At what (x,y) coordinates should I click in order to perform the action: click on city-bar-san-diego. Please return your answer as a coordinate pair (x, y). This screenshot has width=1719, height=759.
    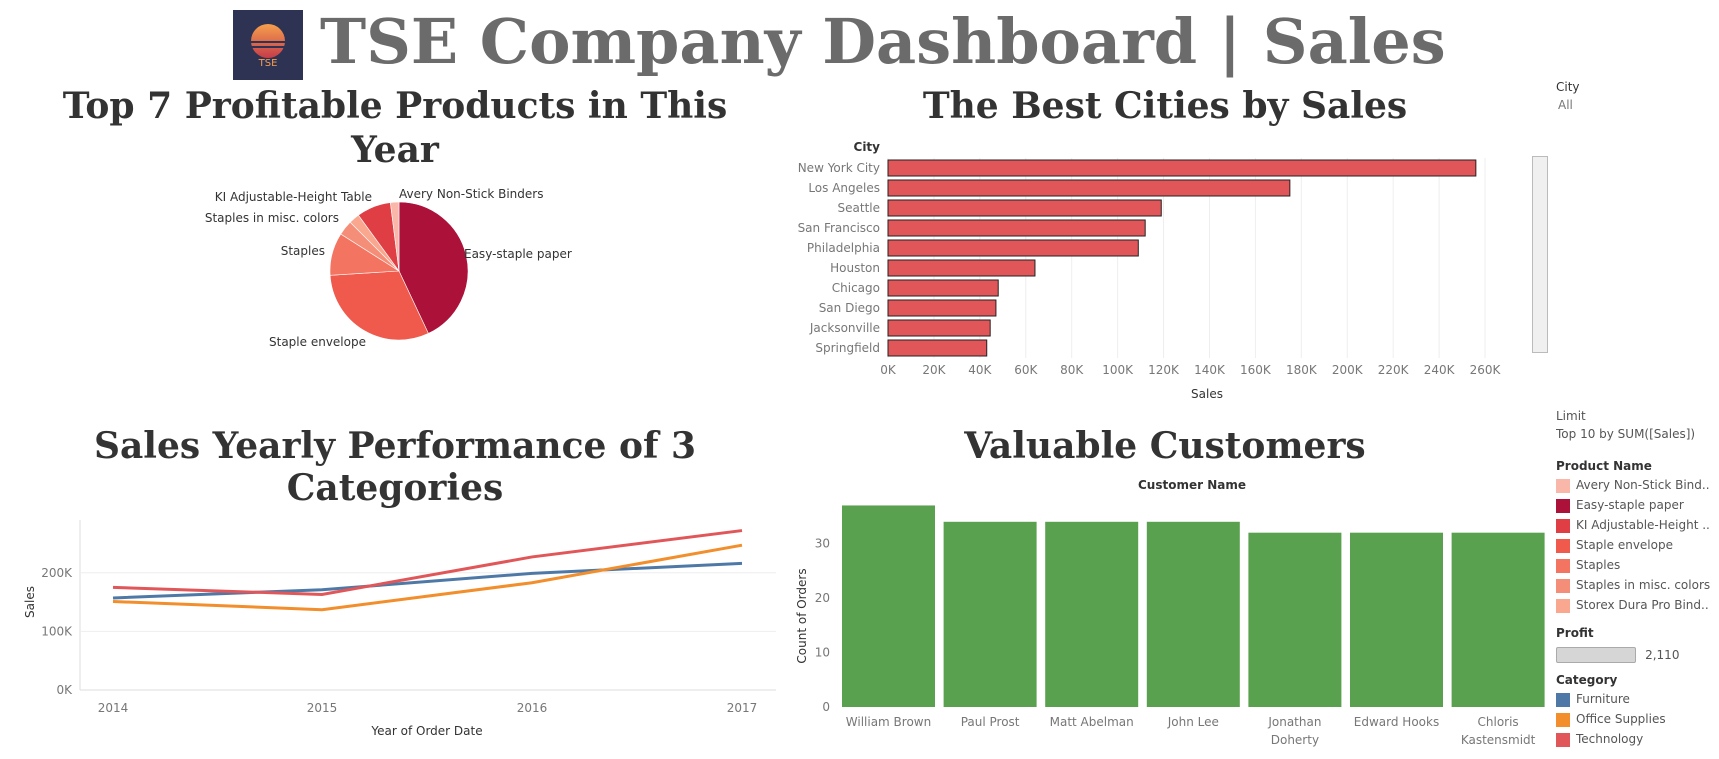
    Looking at the image, I should click on (942, 308).